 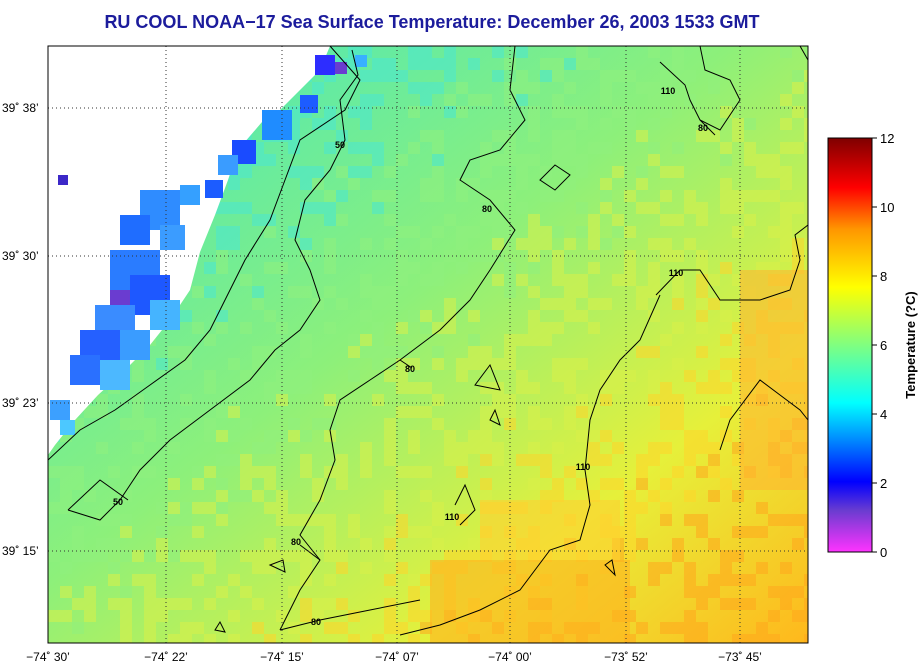 I want to click on x-tick-label: −74˚ 00’, so click(x=510, y=657).